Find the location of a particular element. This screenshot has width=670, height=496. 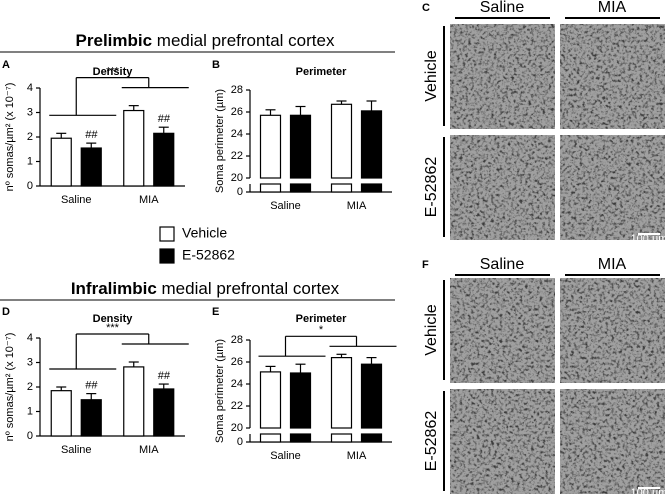

panel-letter: B is located at coordinates (216, 65).